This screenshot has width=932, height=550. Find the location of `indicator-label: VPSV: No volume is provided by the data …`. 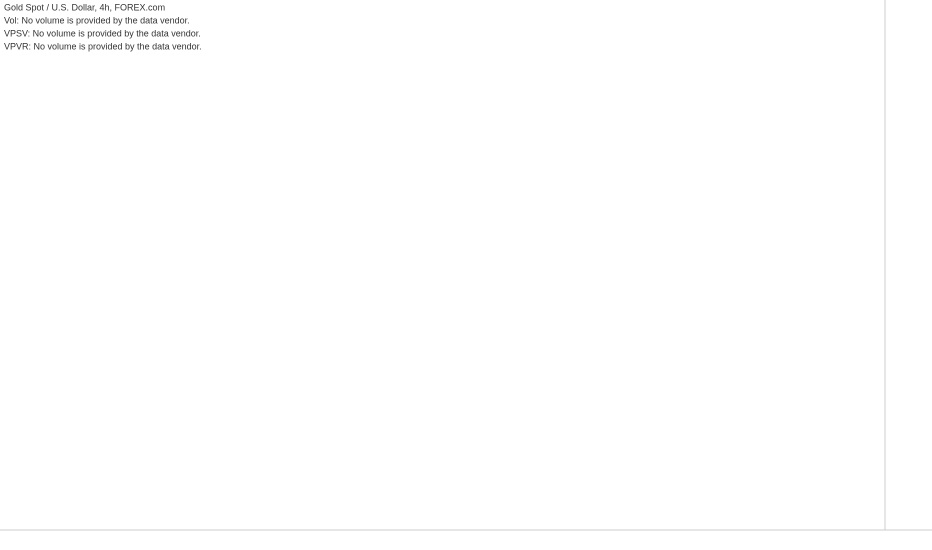

indicator-label: VPSV: No volume is provided by the data … is located at coordinates (102, 33).